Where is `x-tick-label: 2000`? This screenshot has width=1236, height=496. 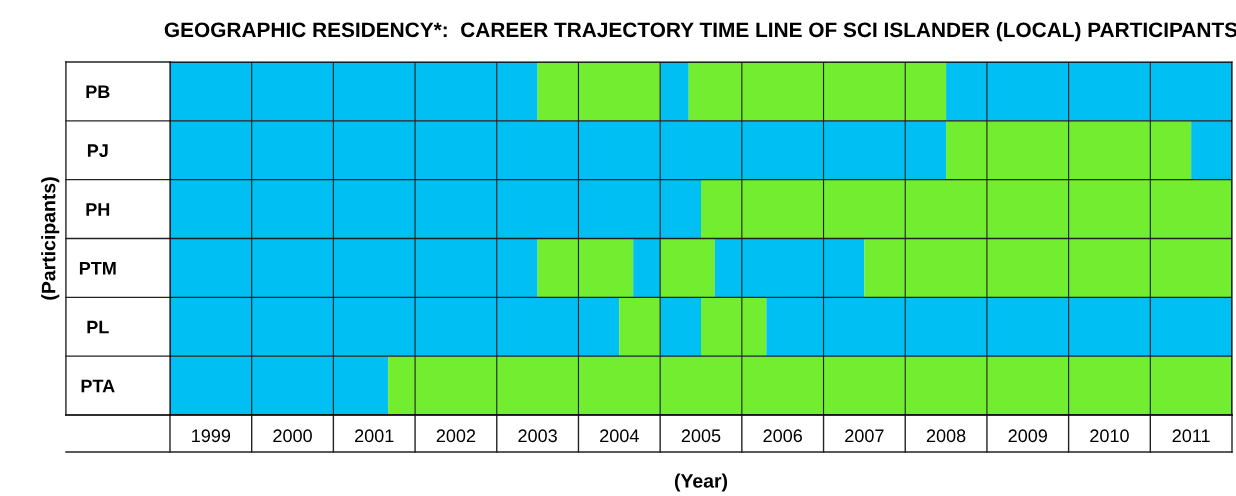
x-tick-label: 2000 is located at coordinates (292, 436).